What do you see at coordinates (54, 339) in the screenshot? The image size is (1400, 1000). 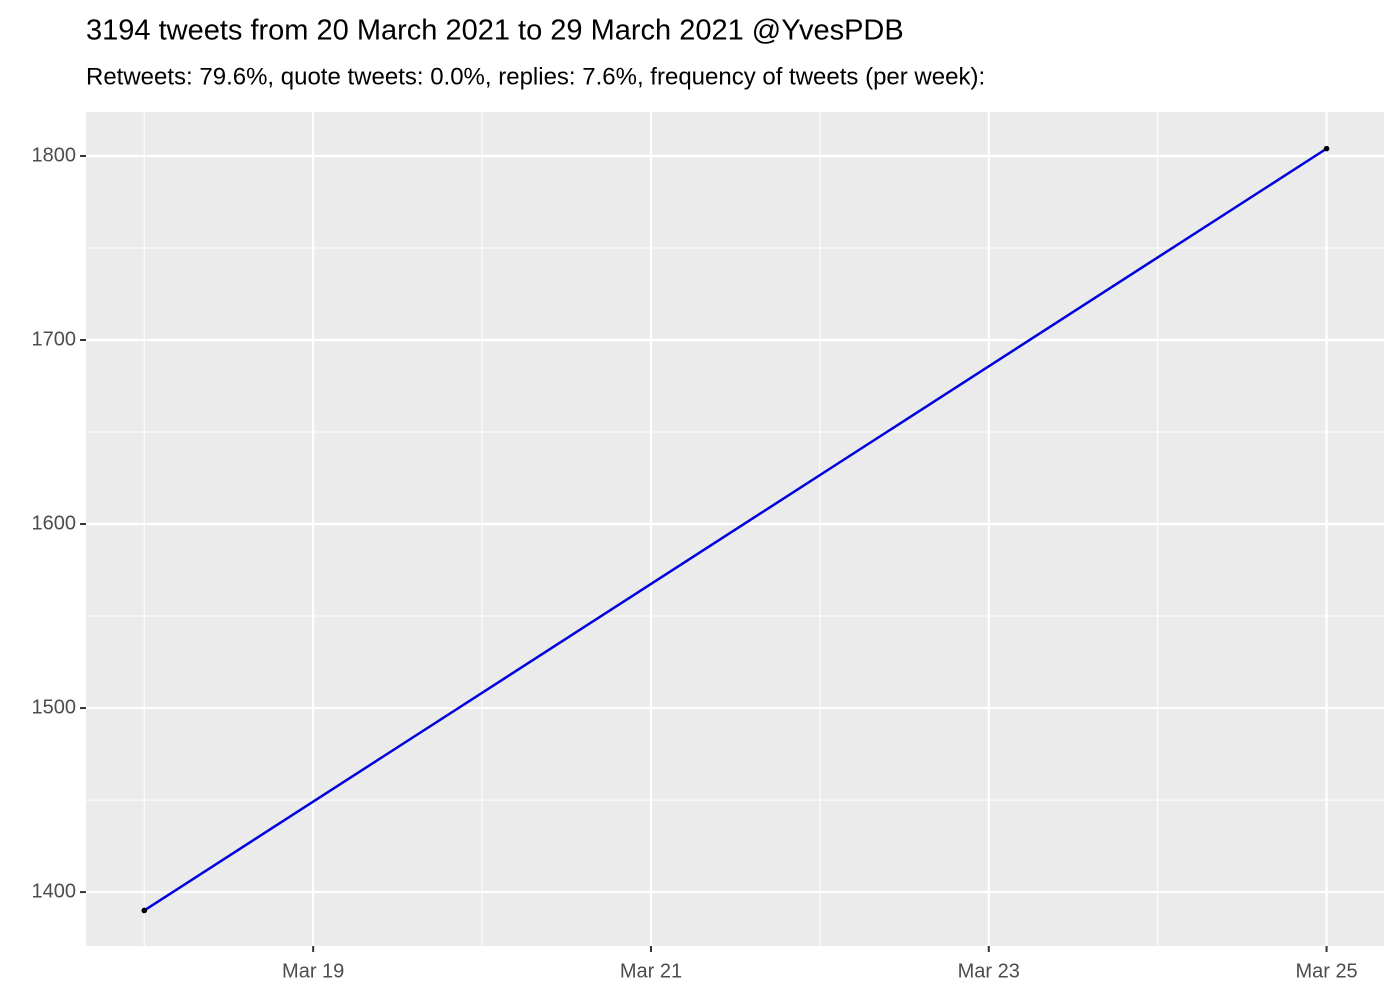 I see `y-tick-label: 1700` at bounding box center [54, 339].